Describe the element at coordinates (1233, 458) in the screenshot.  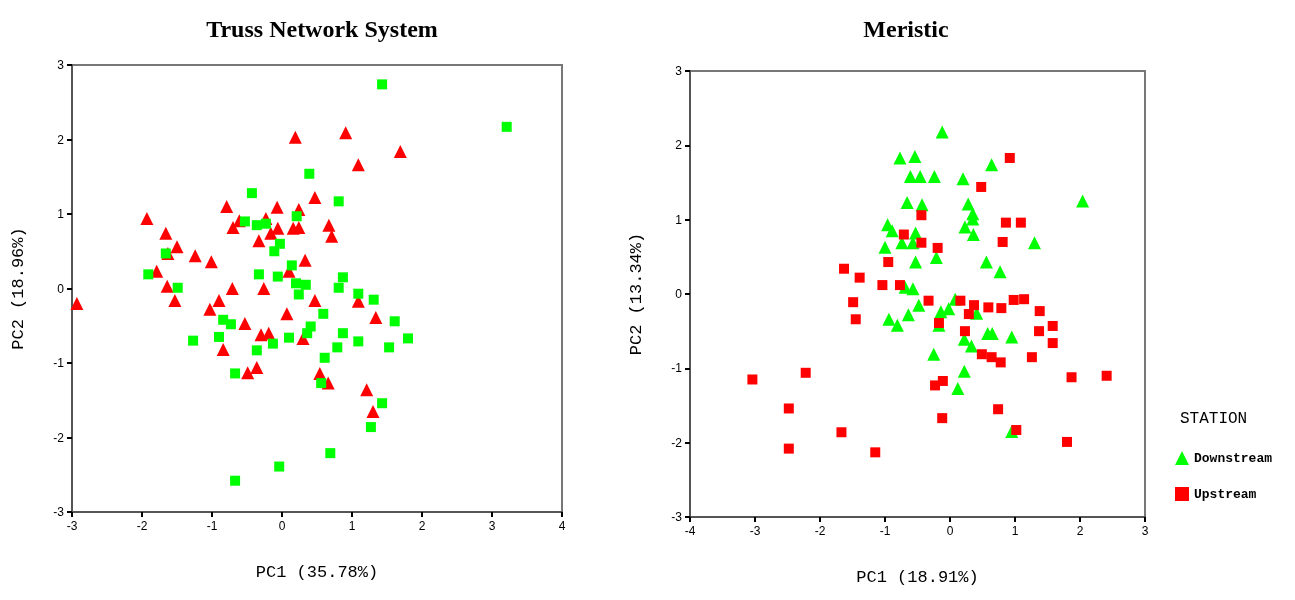
I see `legend-label: Downstream` at that location.